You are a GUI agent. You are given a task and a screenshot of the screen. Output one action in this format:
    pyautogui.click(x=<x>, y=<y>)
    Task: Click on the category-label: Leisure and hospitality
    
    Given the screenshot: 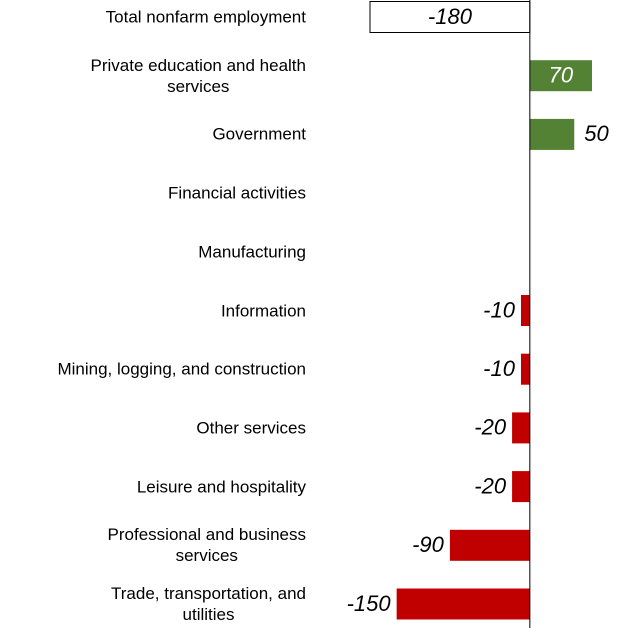 What is the action you would take?
    pyautogui.click(x=221, y=487)
    